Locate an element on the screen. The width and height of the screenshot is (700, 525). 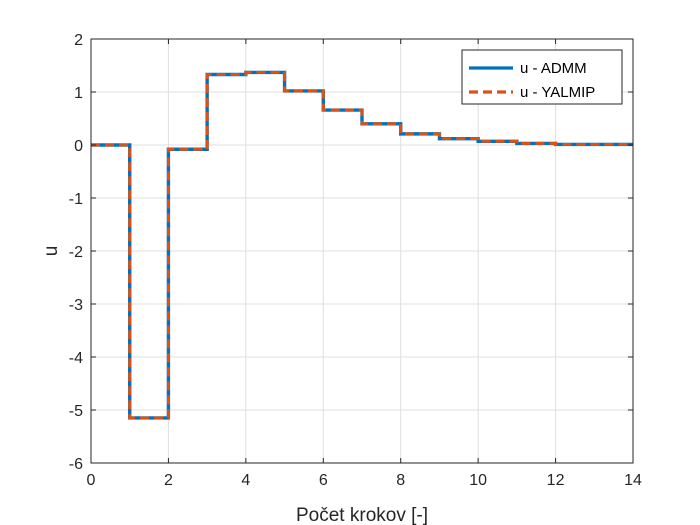
legend-label-yalmip: u - YALMIP is located at coordinates (557, 92).